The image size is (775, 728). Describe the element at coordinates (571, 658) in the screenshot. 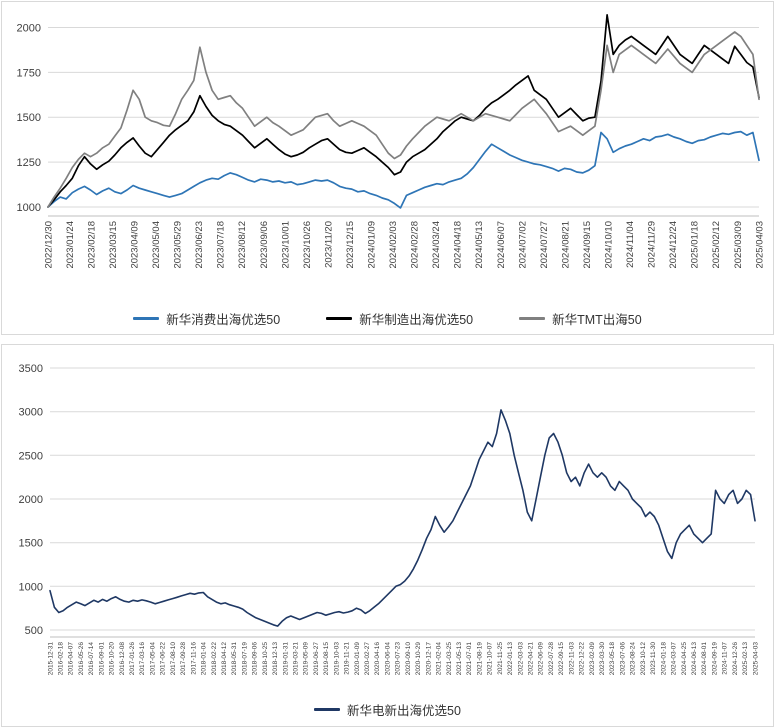

I see `svg-text: 2022-11-03` at that location.